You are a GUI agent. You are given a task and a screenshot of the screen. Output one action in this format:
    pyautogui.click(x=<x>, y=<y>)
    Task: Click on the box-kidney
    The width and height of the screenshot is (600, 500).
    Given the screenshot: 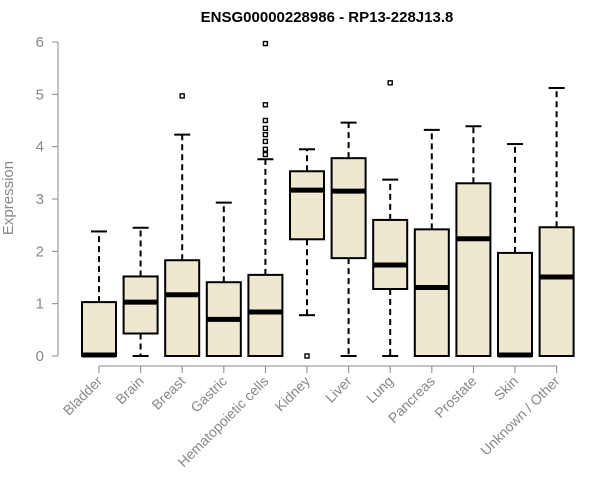 What is the action you would take?
    pyautogui.click(x=307, y=253)
    